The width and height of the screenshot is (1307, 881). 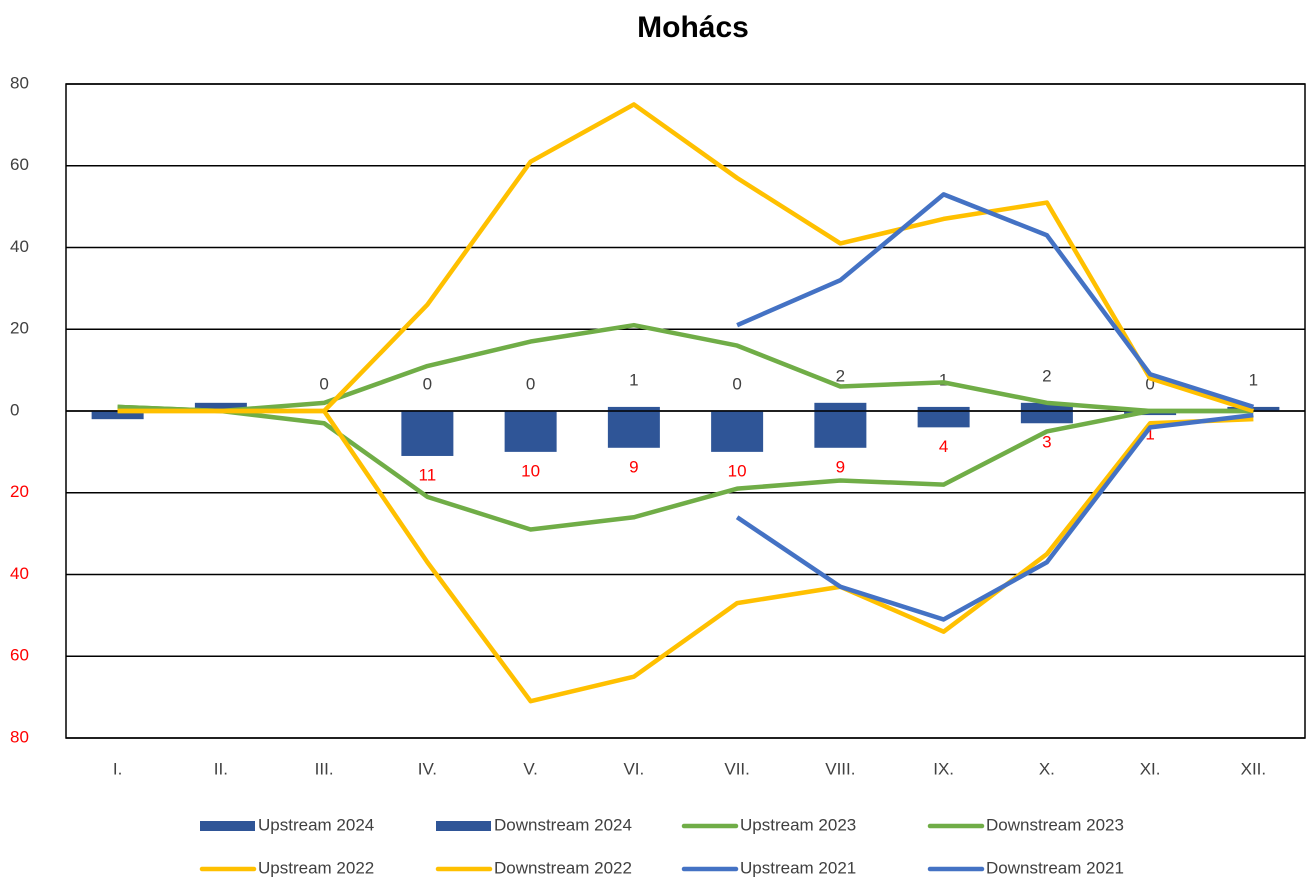 I want to click on x-tick-label: XI., so click(x=1150, y=768).